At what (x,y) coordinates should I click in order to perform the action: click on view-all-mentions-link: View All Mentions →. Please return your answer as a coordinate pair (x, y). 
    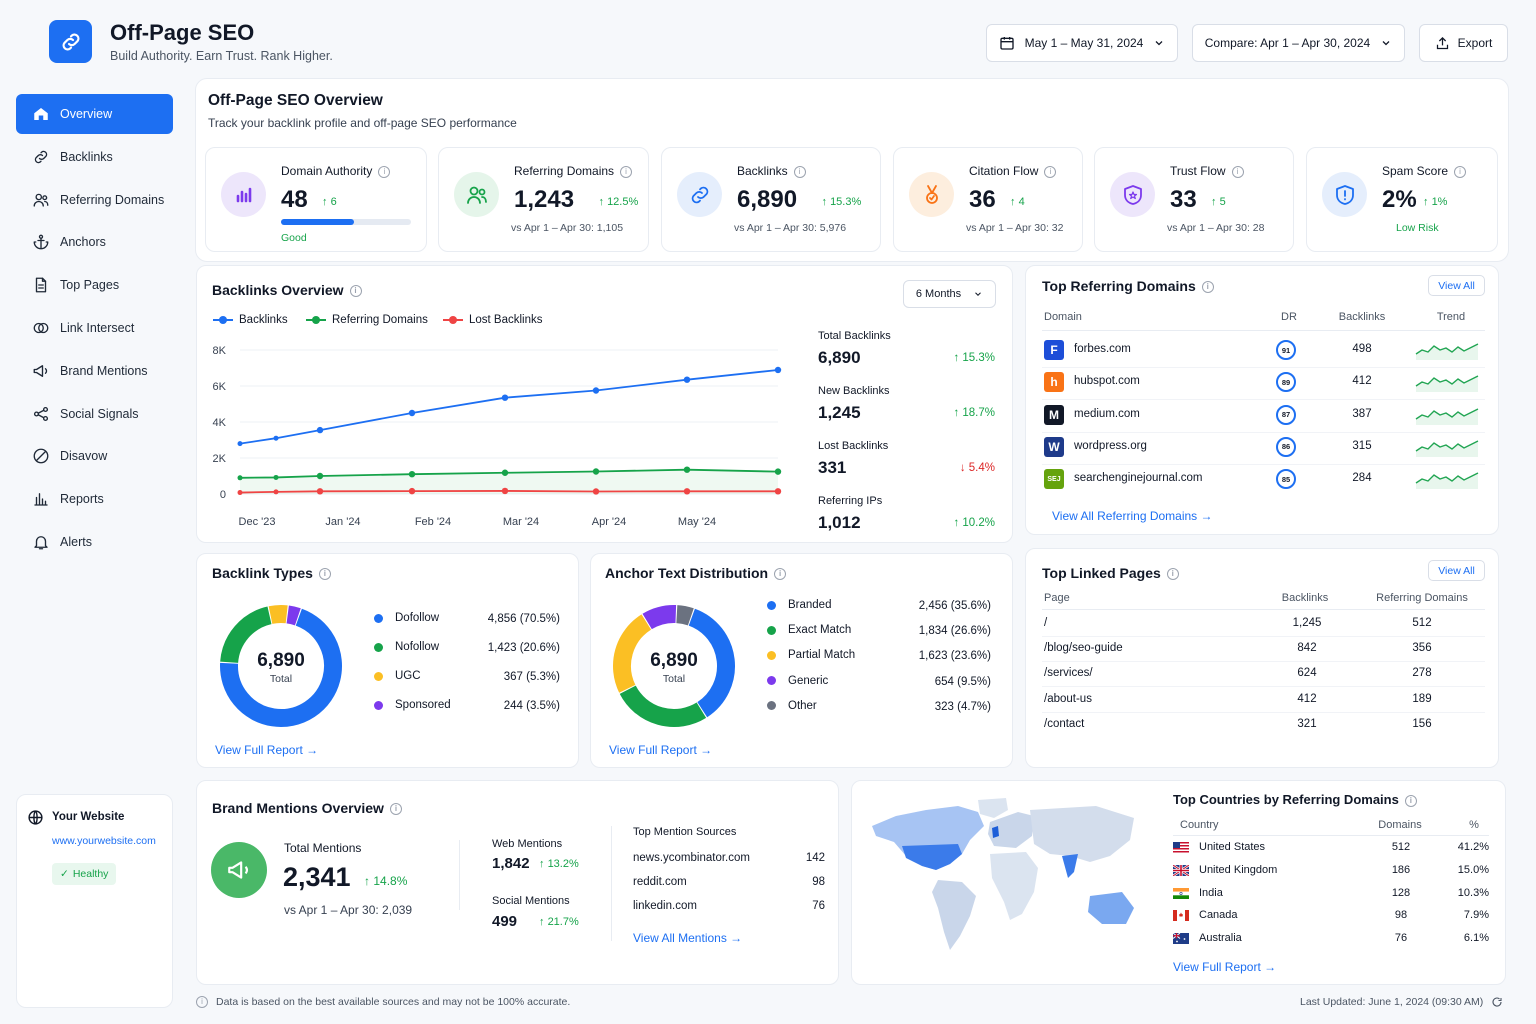
    Looking at the image, I should click on (688, 938).